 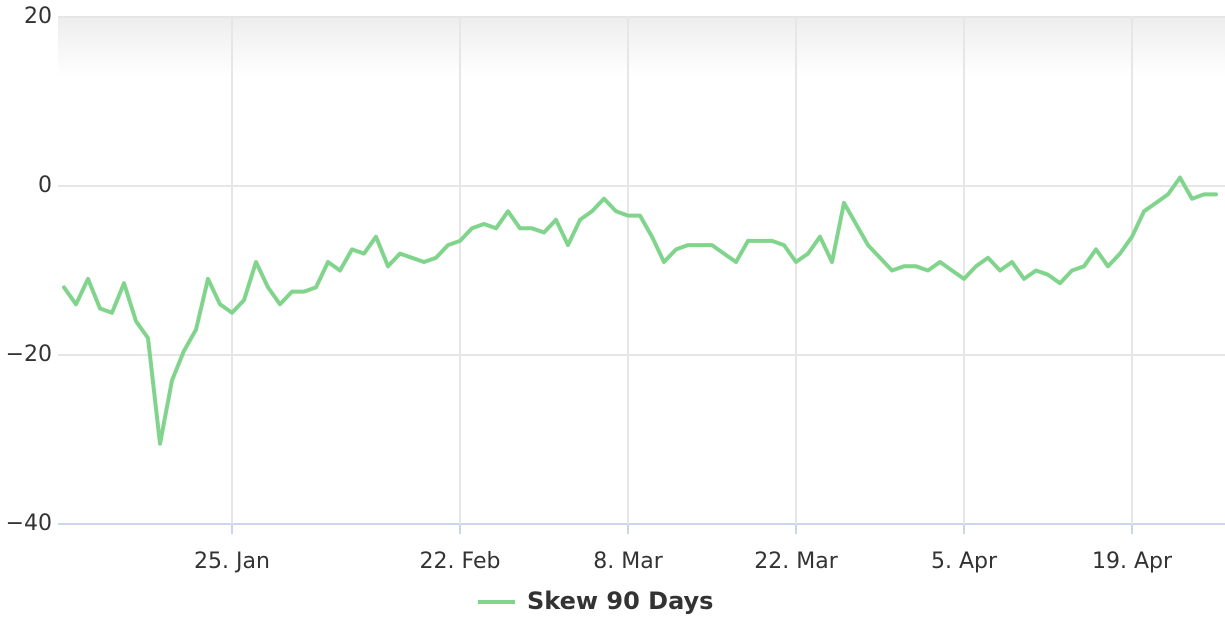 What do you see at coordinates (620, 601) in the screenshot?
I see `legend-label: Skew 90 Days` at bounding box center [620, 601].